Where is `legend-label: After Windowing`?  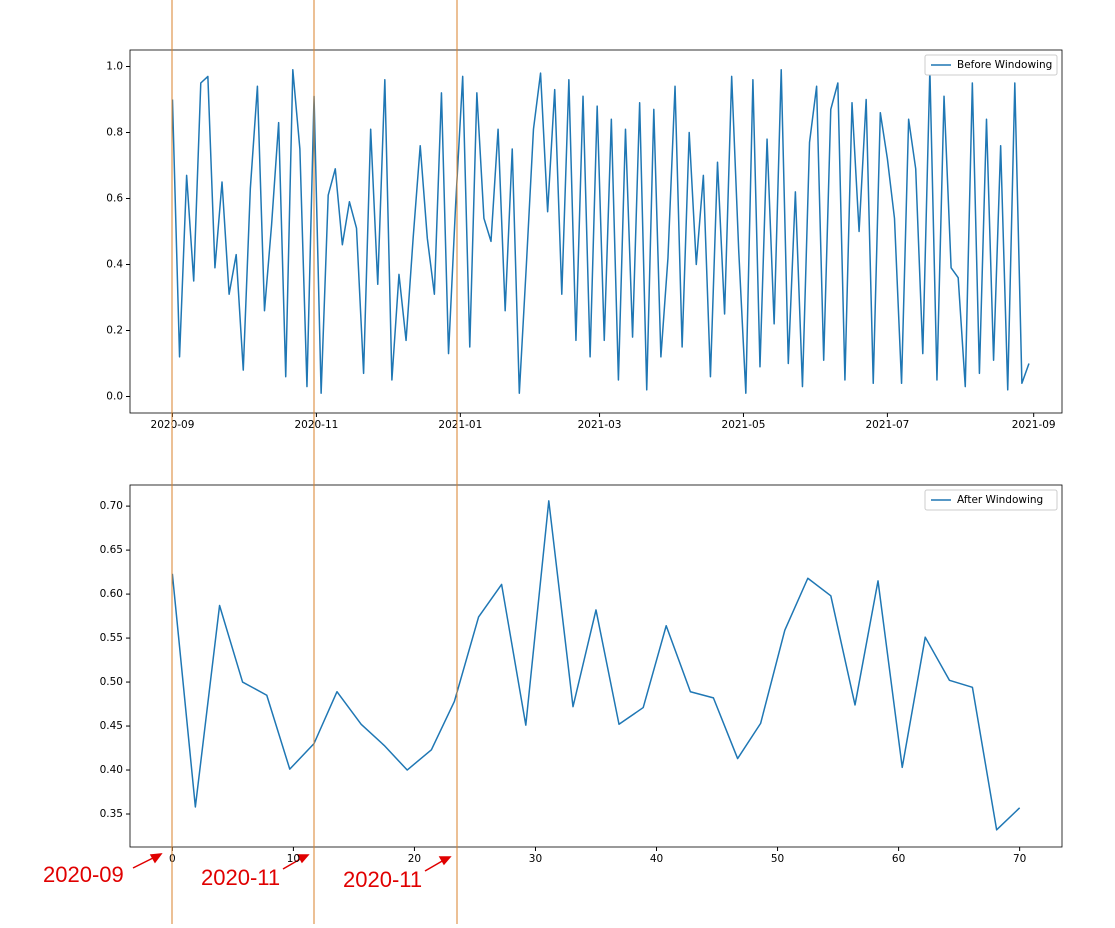 legend-label: After Windowing is located at coordinates (1000, 500).